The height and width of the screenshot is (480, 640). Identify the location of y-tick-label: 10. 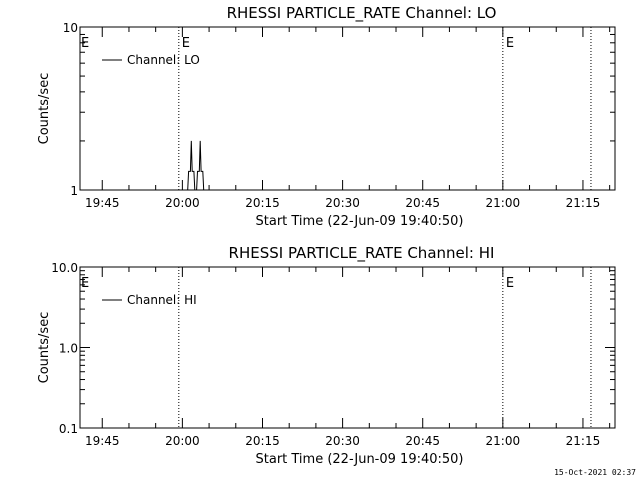
(70, 28).